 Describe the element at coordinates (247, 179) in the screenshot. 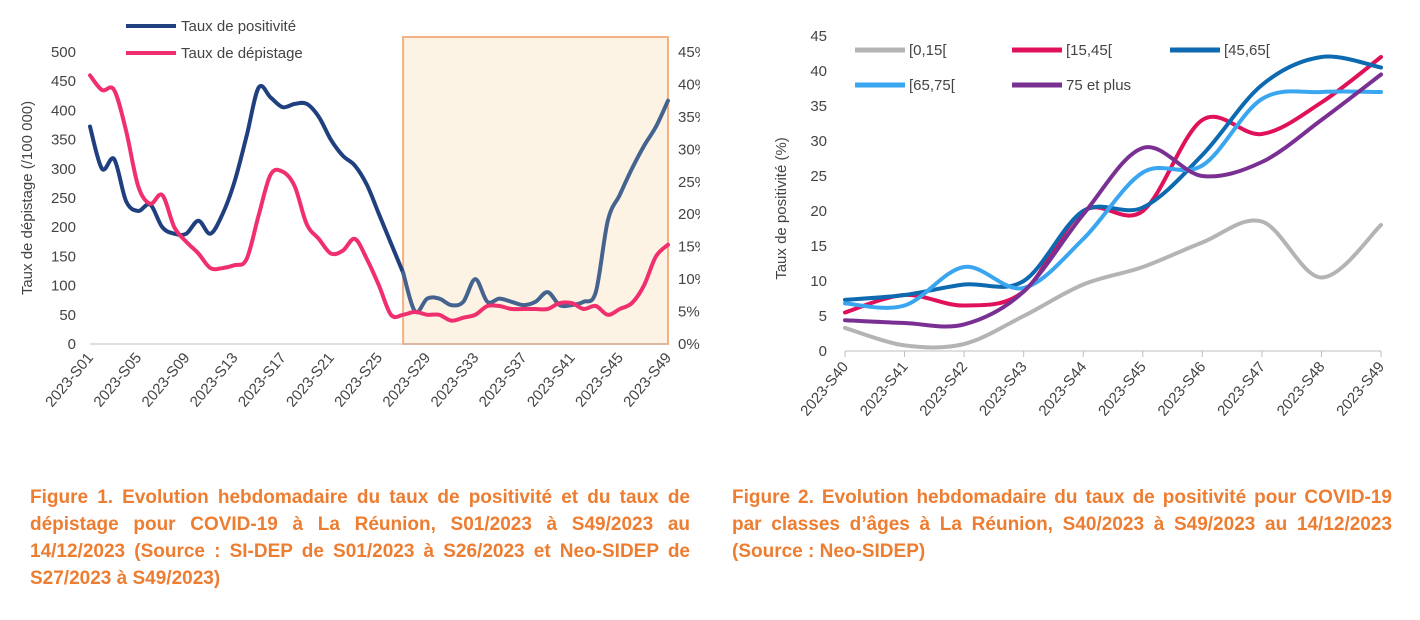

I see `series-line-positivite` at that location.